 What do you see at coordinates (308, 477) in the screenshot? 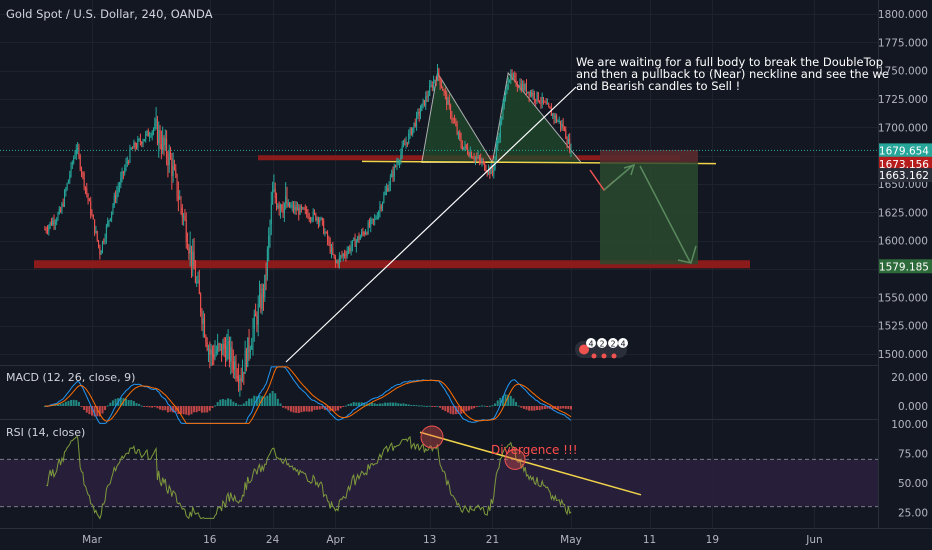
I see `rsi-line` at bounding box center [308, 477].